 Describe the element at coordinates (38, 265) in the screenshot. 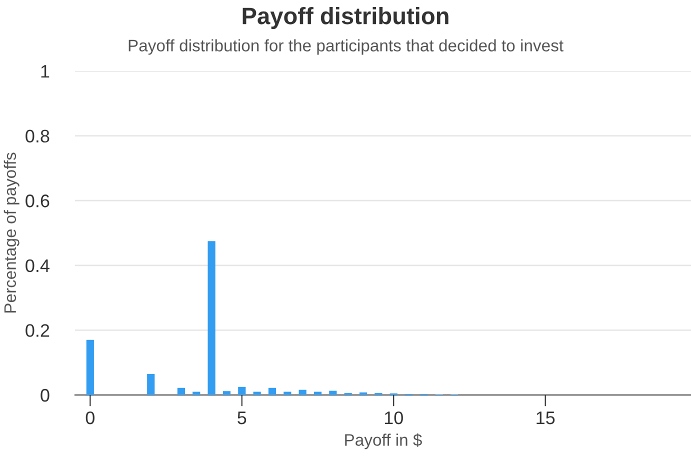

I see `y-tick-label: 0.4` at that location.